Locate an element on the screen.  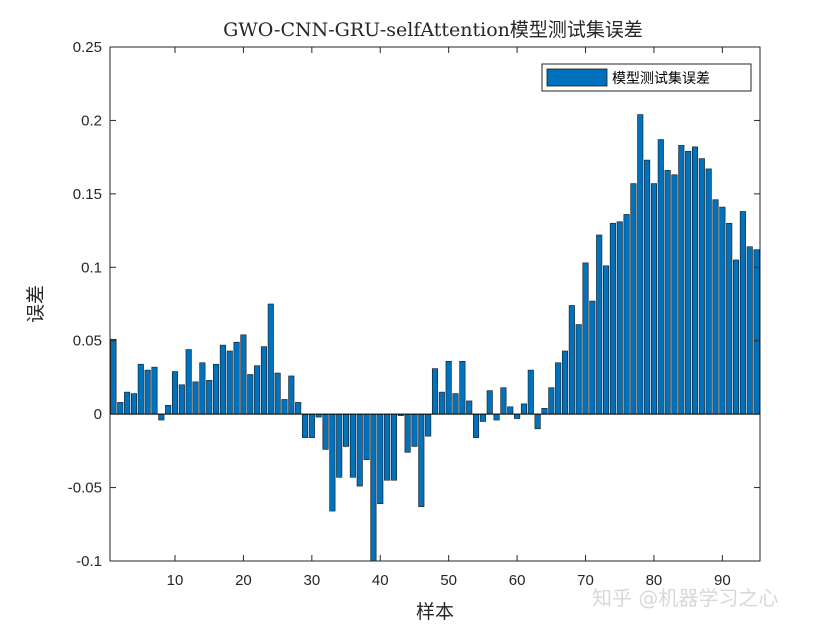
x-tick-label: 80 is located at coordinates (654, 580).